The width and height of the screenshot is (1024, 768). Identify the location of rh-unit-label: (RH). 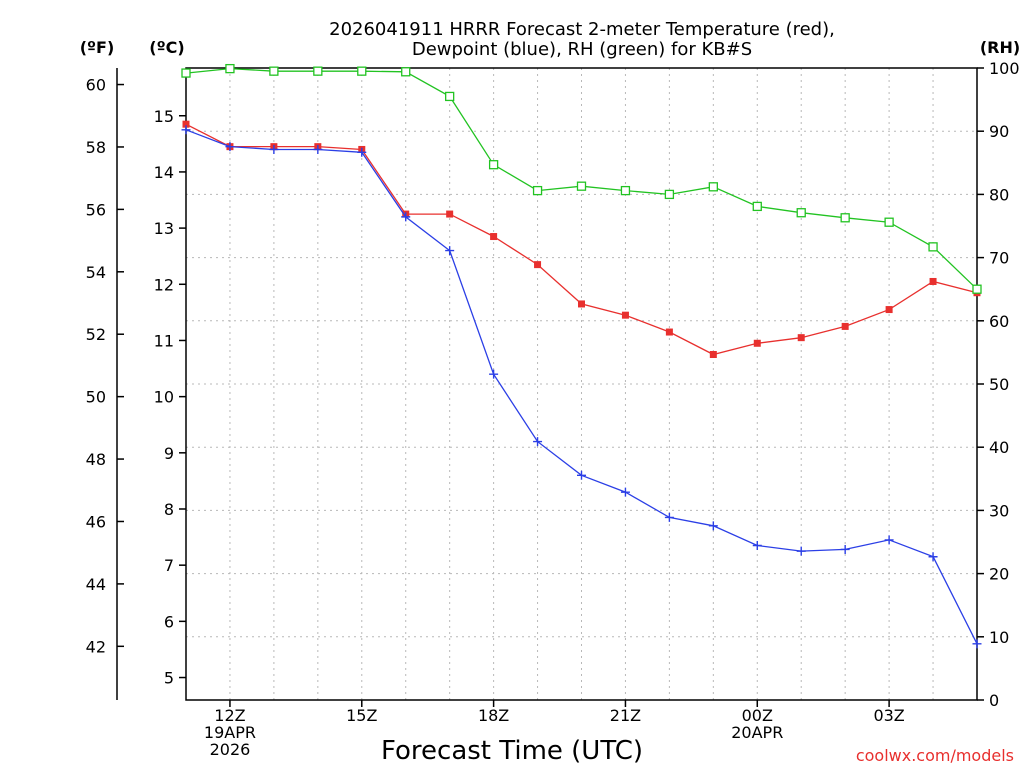
(1000, 47).